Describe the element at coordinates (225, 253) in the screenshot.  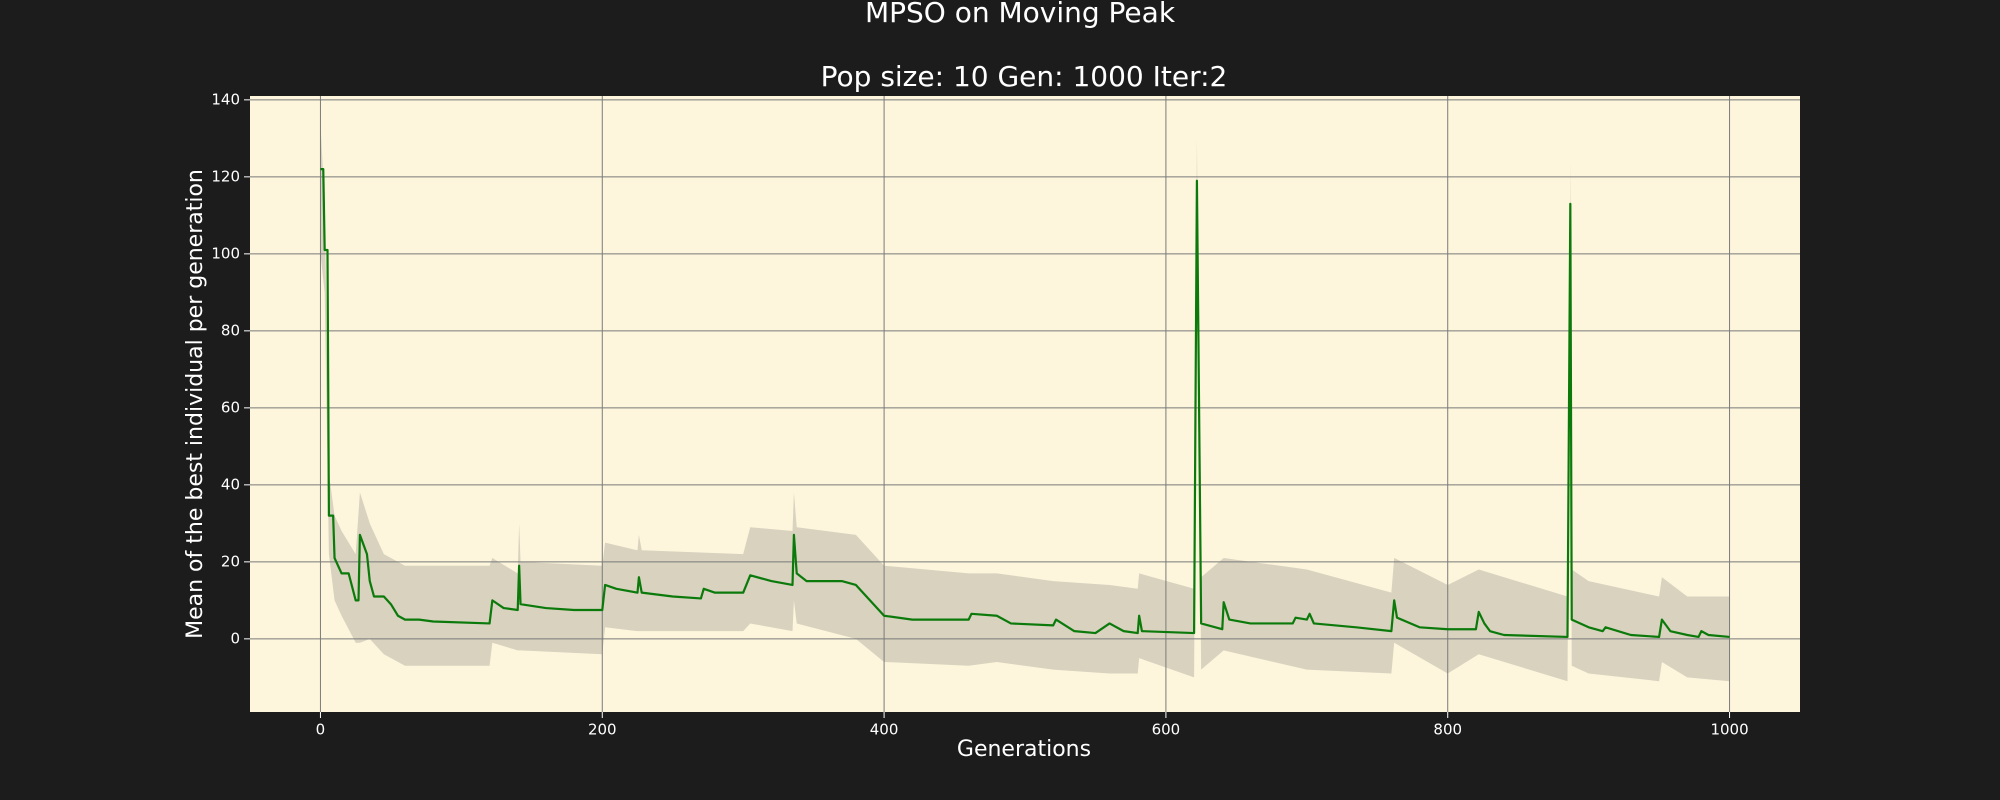
I see `y-tick-label: 100` at that location.